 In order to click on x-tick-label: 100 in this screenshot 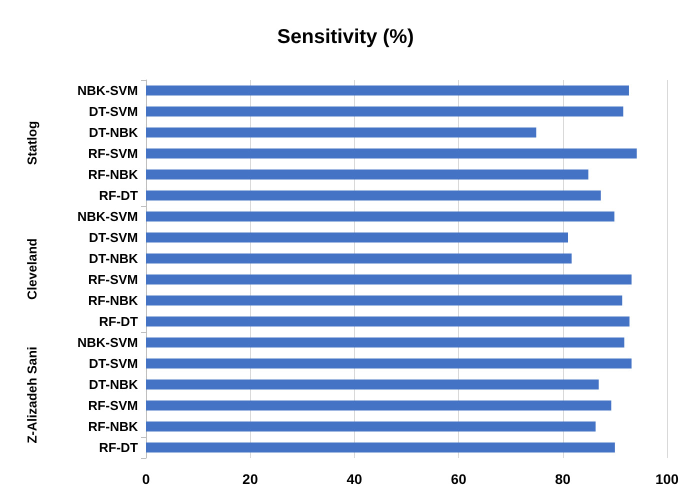, I will do `click(667, 479)`.